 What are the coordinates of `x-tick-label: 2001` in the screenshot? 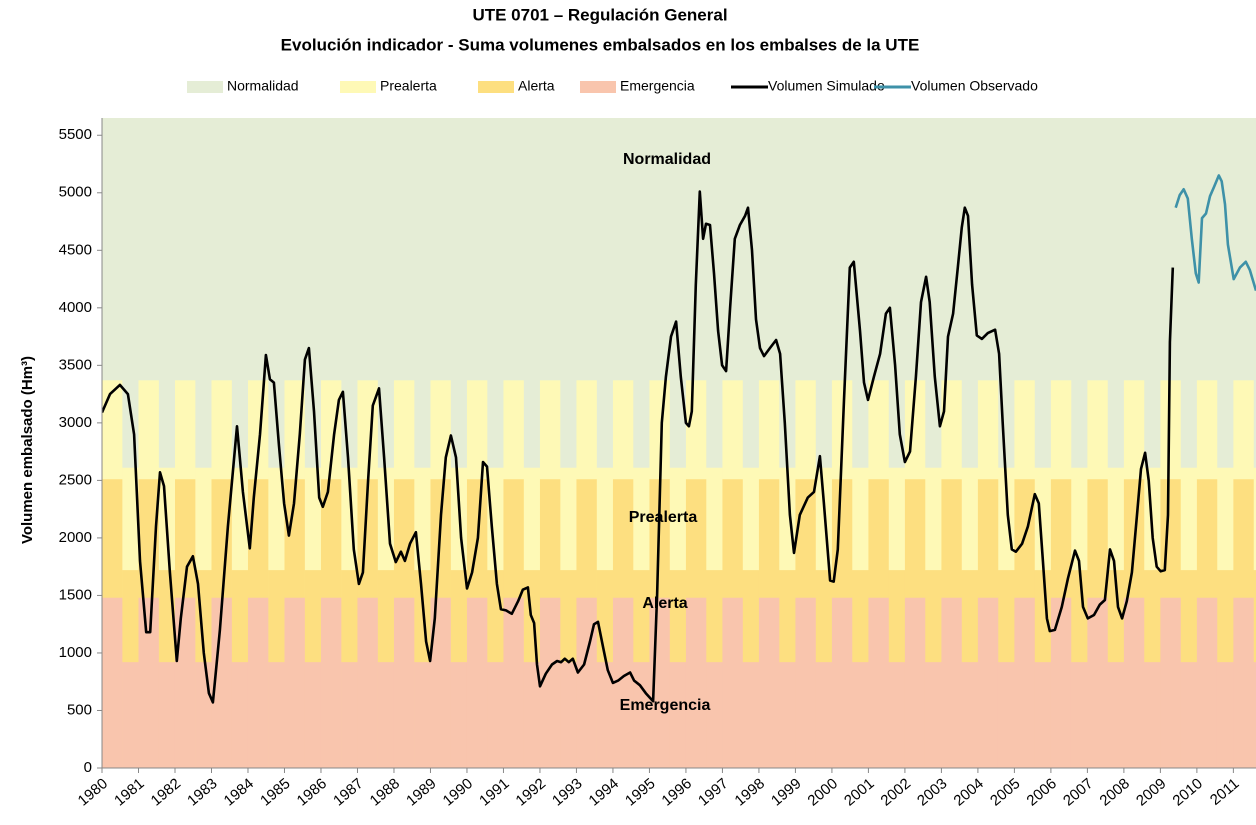 It's located at (859, 792).